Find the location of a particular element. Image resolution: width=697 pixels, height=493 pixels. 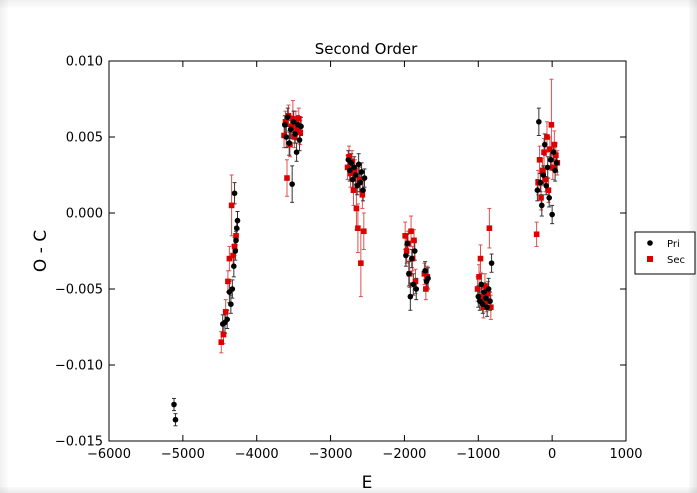

window-shadow-top is located at coordinates (348, 4).